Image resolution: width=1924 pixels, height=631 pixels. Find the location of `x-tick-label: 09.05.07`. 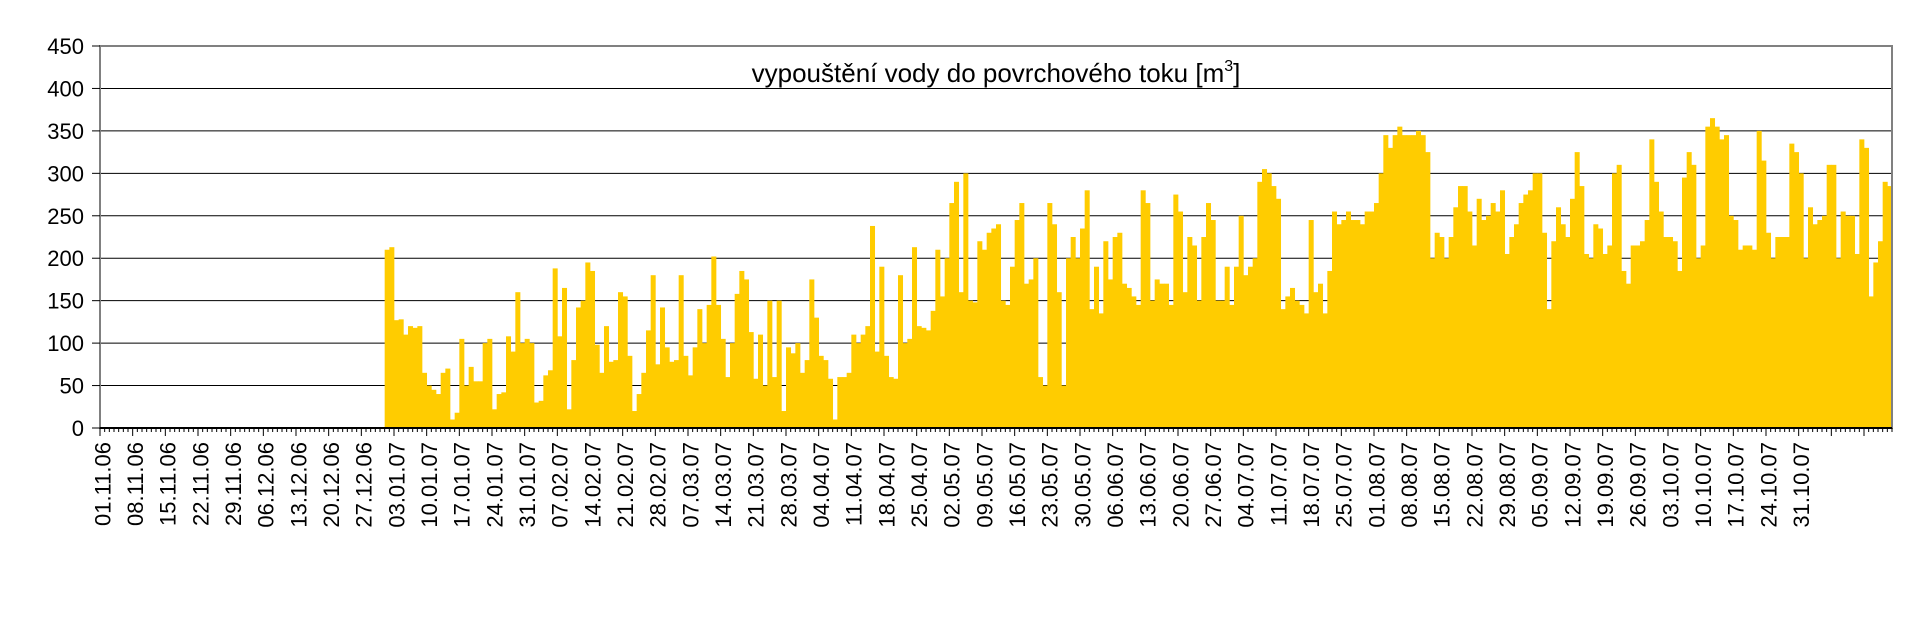

x-tick-label: 09.05.07 is located at coordinates (984, 485).